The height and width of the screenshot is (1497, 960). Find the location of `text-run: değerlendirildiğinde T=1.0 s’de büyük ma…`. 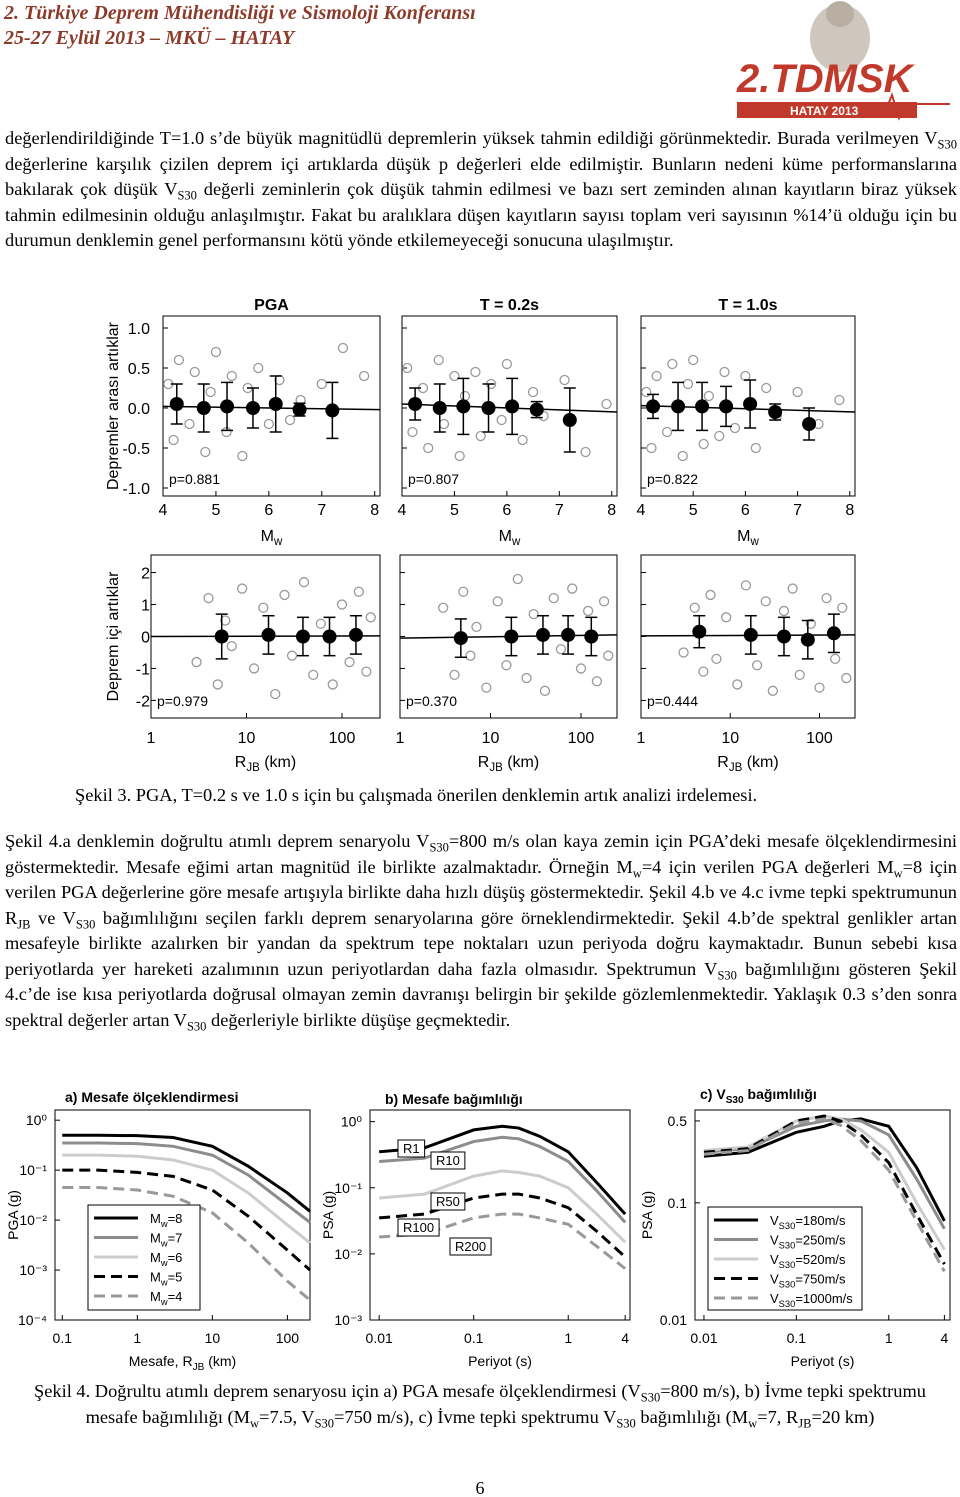

text-run: değerlendirildiğinde T=1.0 s’de büyük ma… is located at coordinates (471, 138).